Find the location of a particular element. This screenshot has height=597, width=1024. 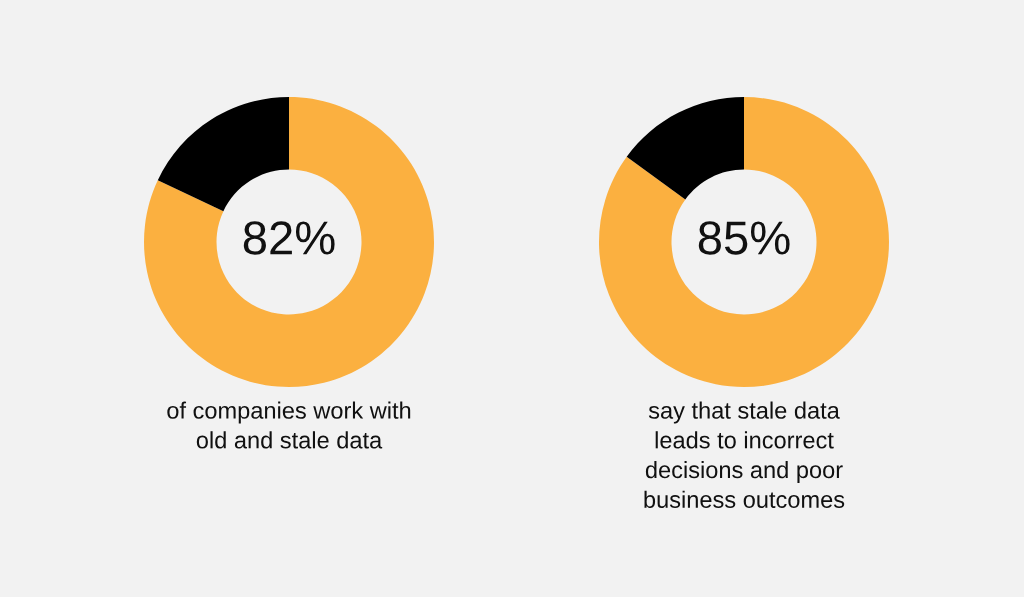

data-label: 82% is located at coordinates (289, 238).